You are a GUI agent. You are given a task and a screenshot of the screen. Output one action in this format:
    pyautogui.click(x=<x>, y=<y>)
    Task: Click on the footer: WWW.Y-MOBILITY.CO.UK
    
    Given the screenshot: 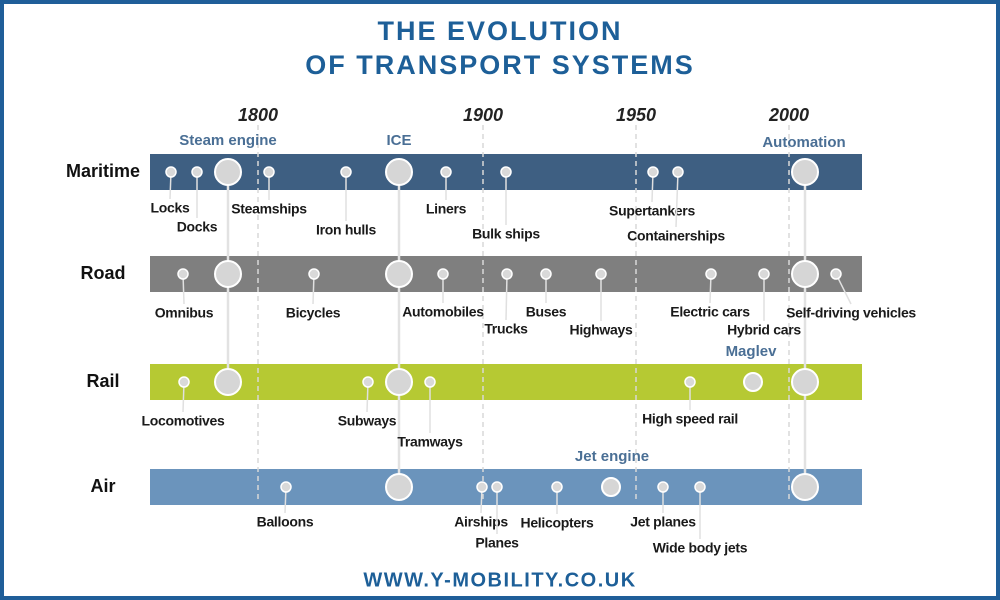 What is the action you would take?
    pyautogui.click(x=499, y=580)
    